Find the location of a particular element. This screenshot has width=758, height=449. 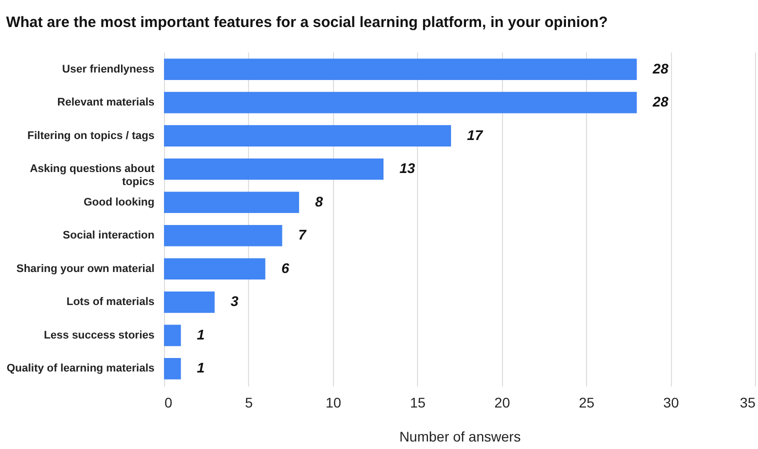

y-tick-label: Lots of materials is located at coordinates (110, 302).